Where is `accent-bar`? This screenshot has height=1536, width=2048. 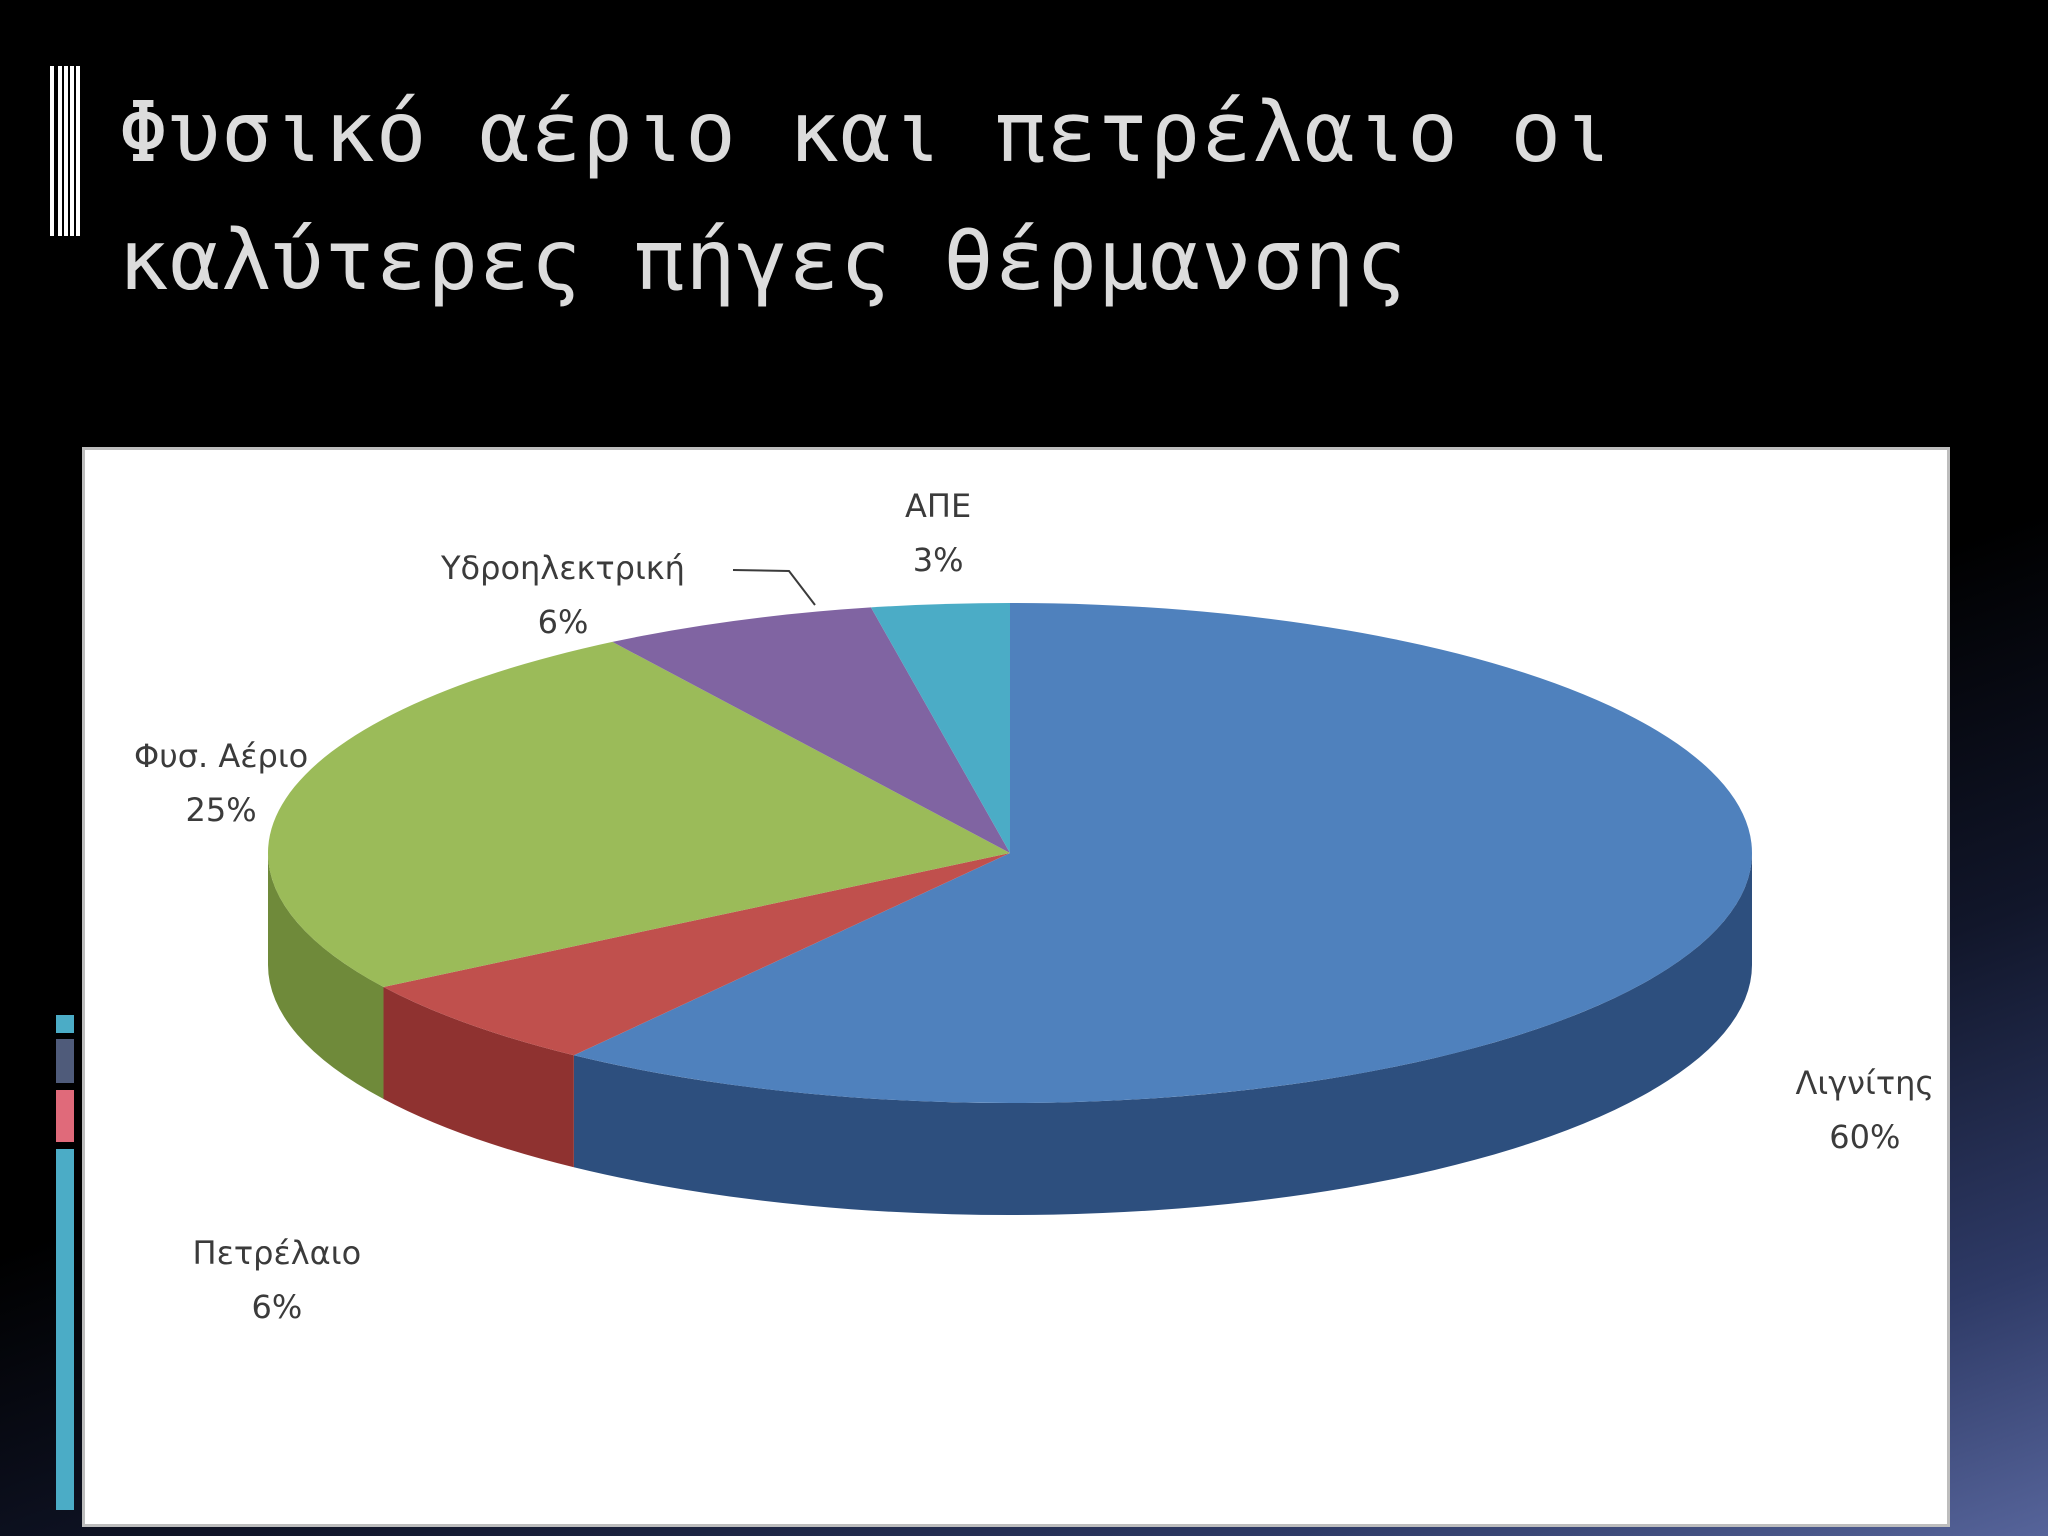
accent-bar is located at coordinates (65, 1262).